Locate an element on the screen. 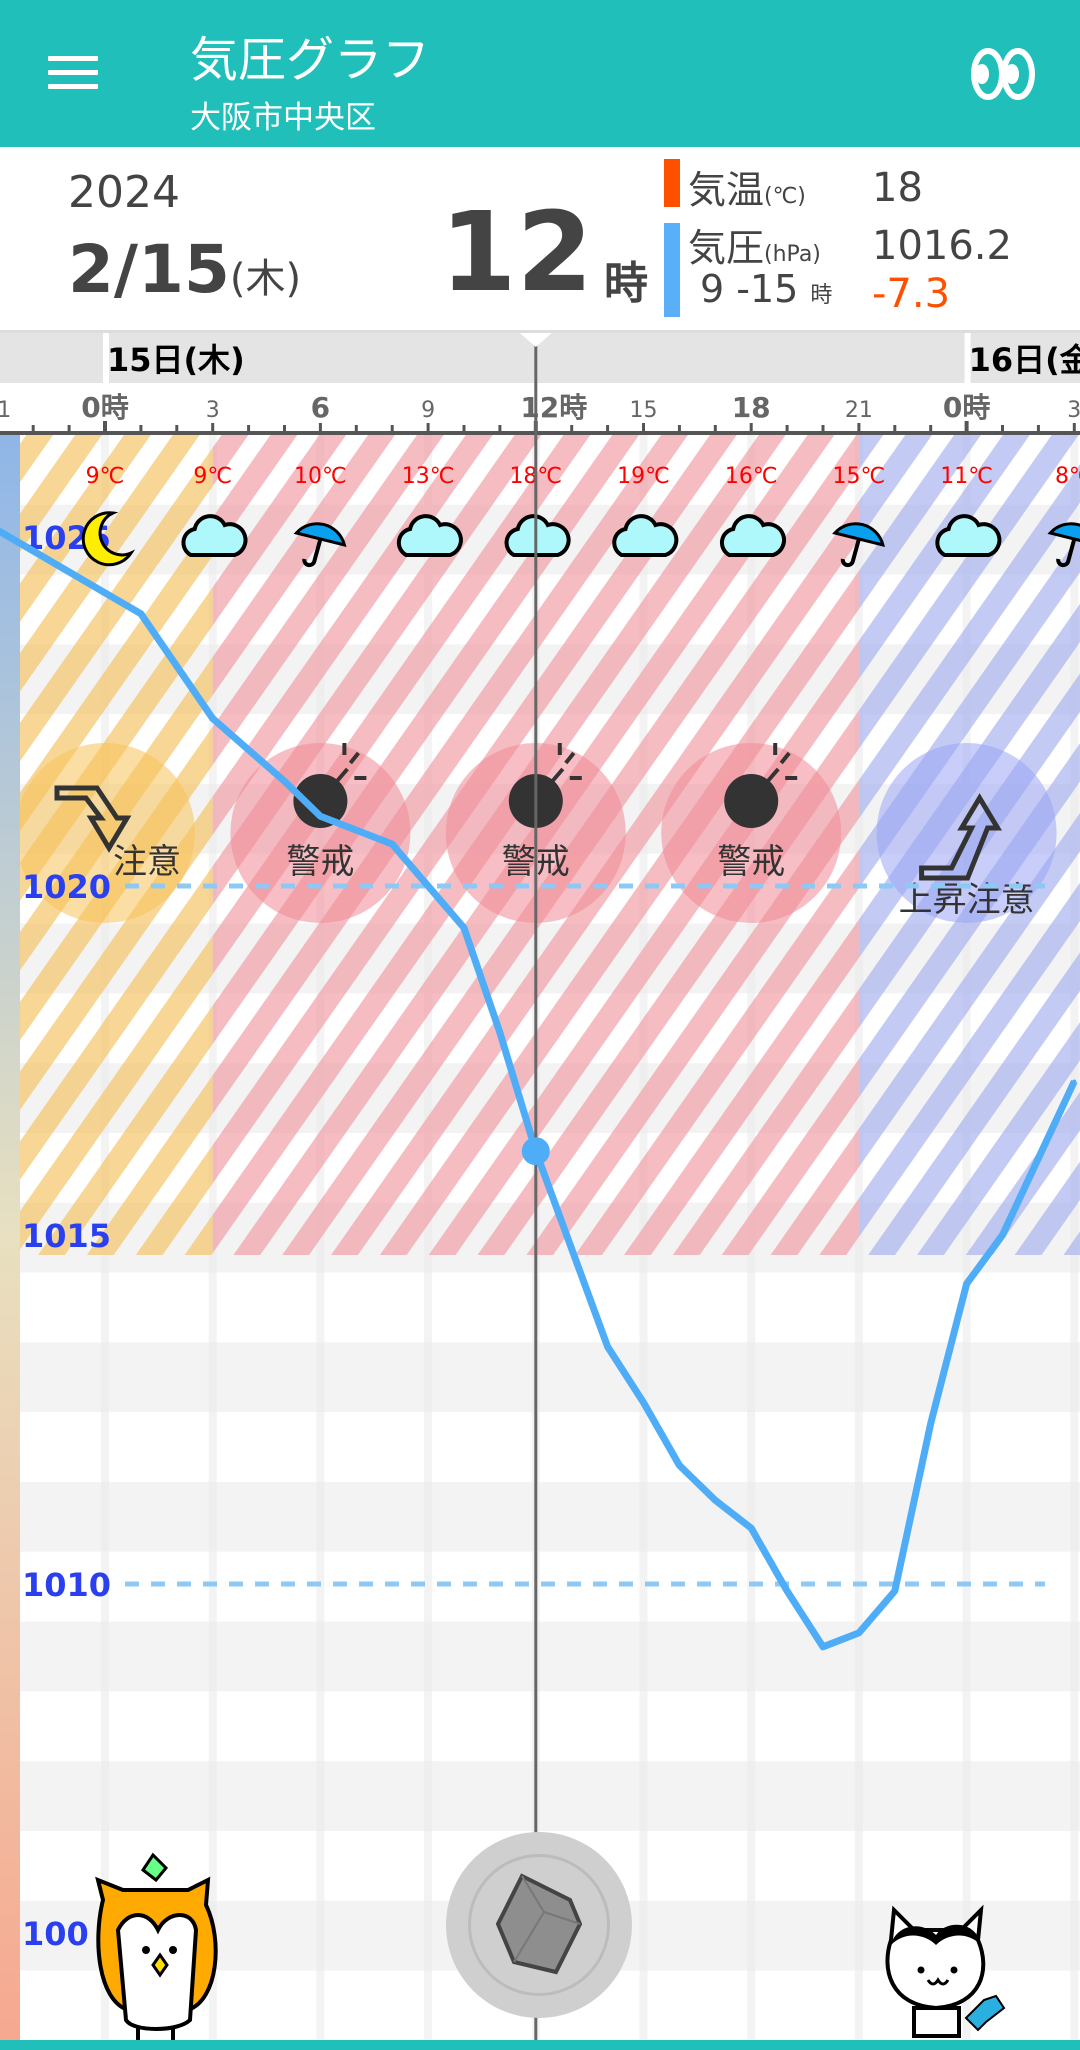  hour-label: 0時 is located at coordinates (104, 407).